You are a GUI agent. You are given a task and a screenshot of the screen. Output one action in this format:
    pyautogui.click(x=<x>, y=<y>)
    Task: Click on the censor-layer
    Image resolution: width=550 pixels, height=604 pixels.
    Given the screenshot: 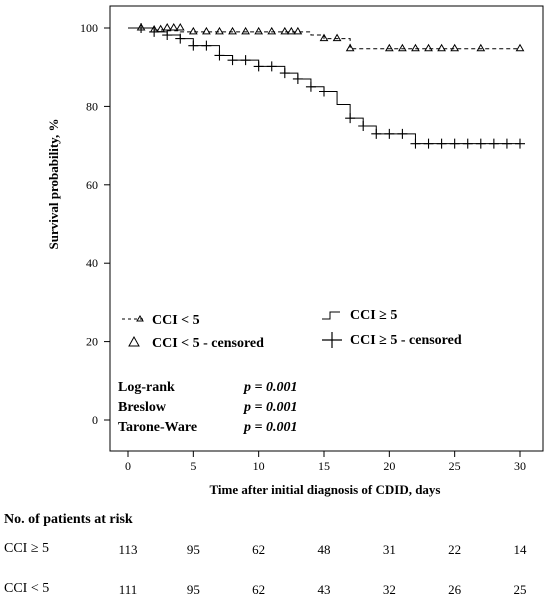 What is the action you would take?
    pyautogui.click(x=330, y=86)
    